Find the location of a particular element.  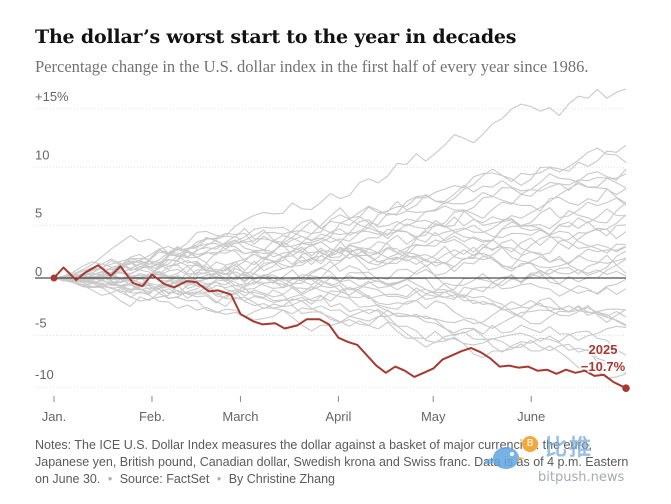

watermark-bird-icon is located at coordinates (504, 458).